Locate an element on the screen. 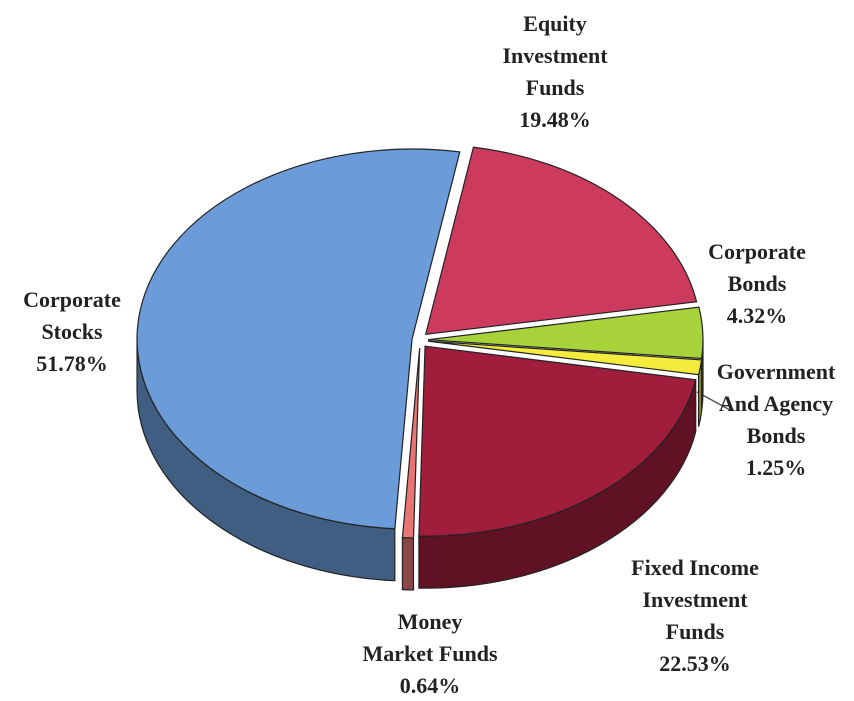 This screenshot has height=701, width=854. slice-value: 19.48% is located at coordinates (555, 119).